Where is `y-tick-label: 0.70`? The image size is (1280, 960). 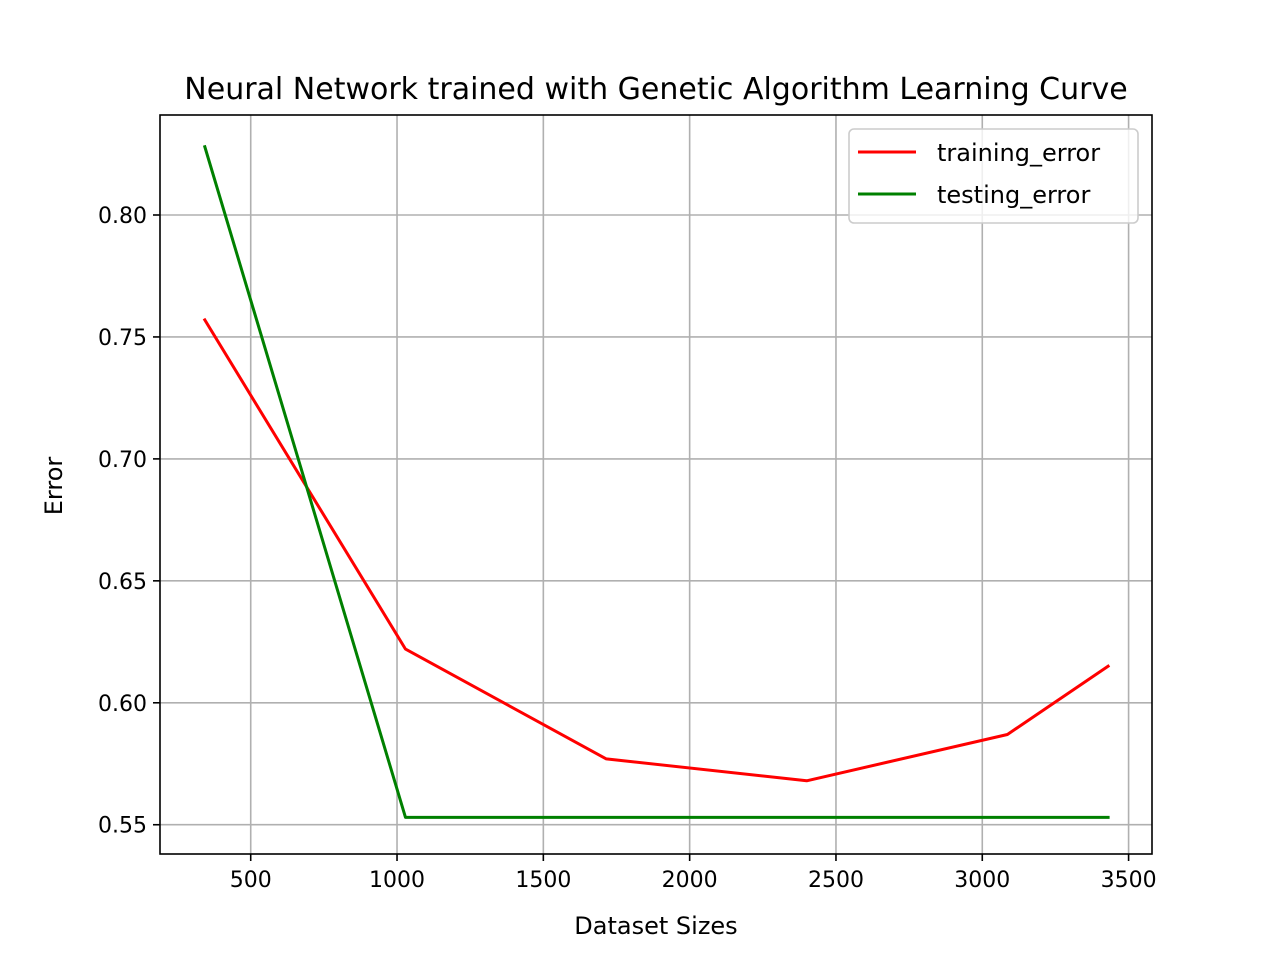 y-tick-label: 0.70 is located at coordinates (122, 460).